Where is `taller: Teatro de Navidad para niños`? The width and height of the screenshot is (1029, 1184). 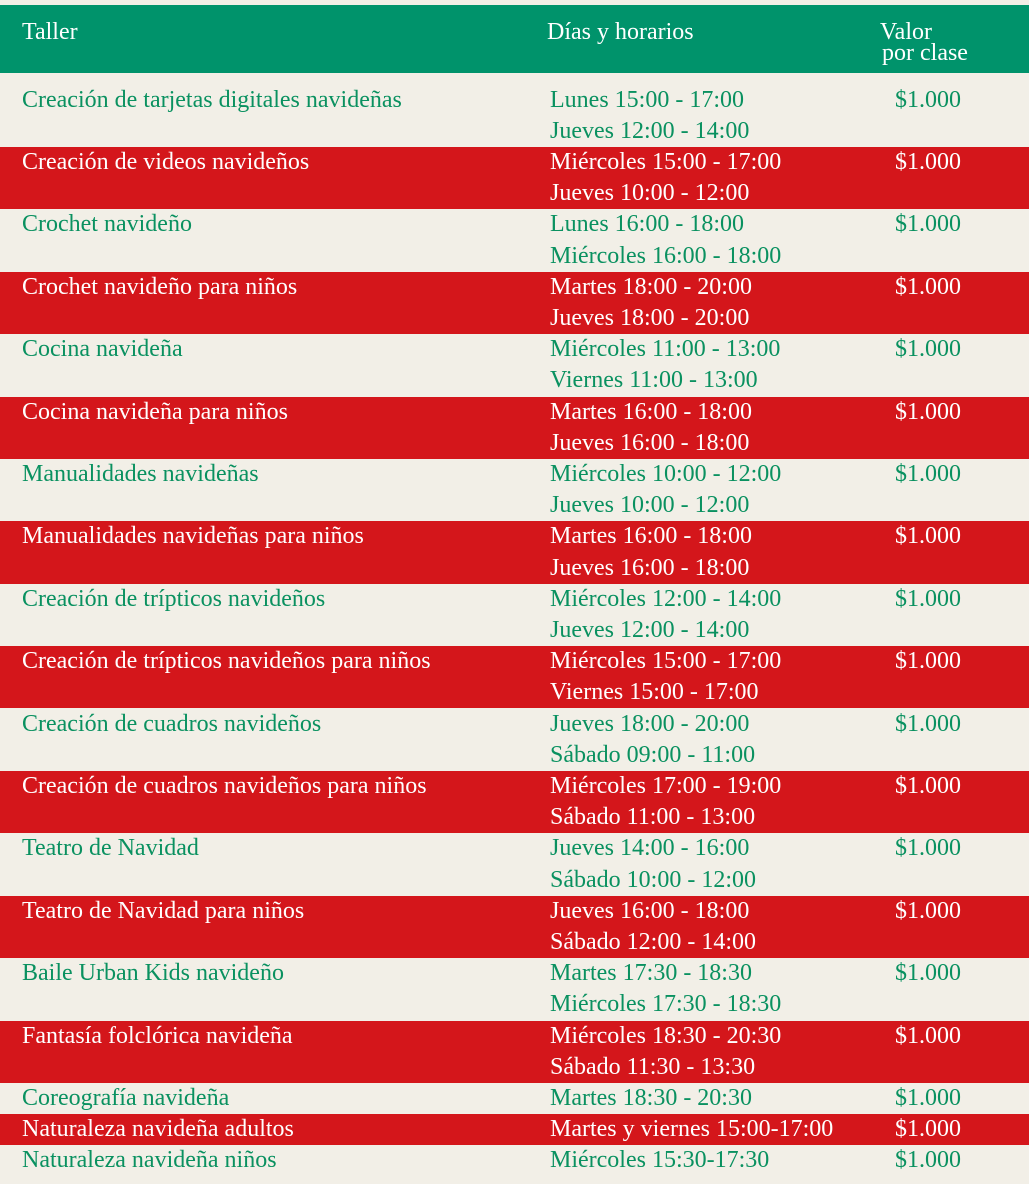 taller: Teatro de Navidad para niños is located at coordinates (163, 910).